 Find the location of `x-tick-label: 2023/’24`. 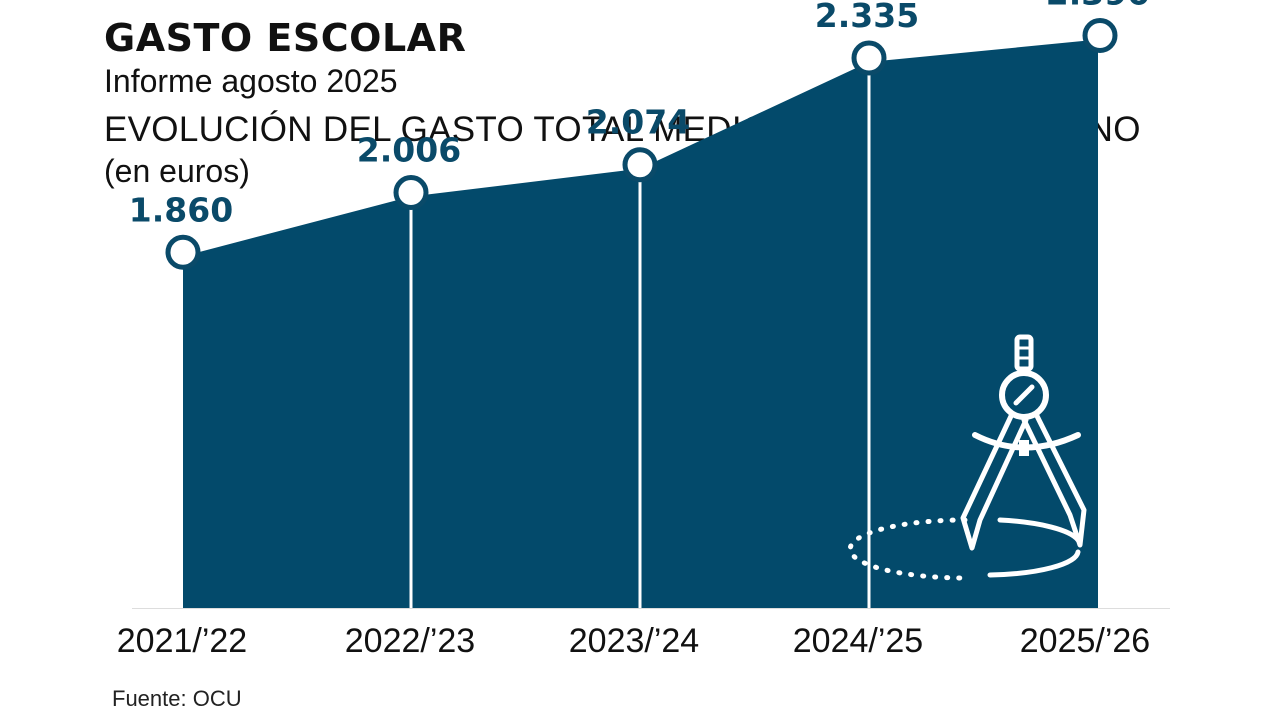

x-tick-label: 2023/’24 is located at coordinates (634, 641).